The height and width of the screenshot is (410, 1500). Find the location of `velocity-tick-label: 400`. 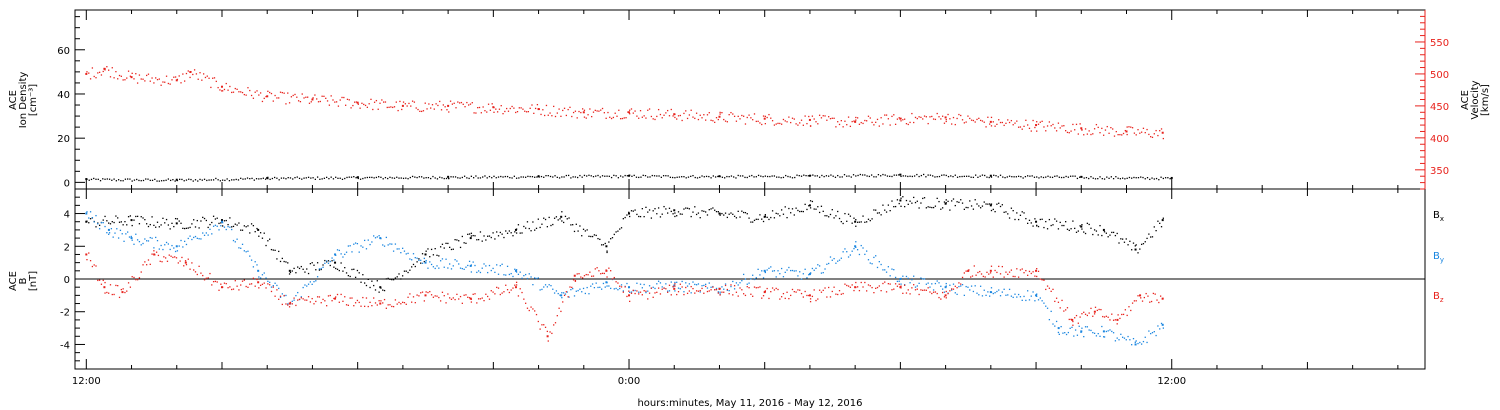

velocity-tick-label: 400 is located at coordinates (1439, 139).